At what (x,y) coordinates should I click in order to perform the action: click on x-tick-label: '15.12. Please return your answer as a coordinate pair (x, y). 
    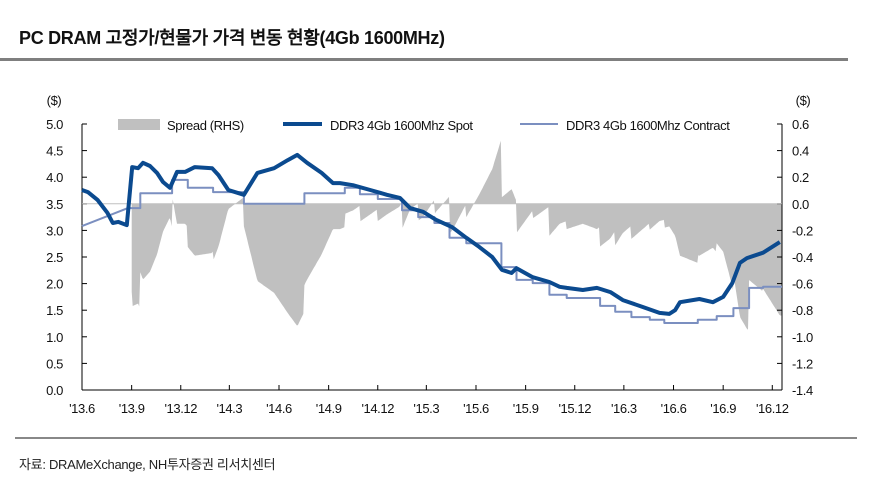
    Looking at the image, I should click on (574, 408).